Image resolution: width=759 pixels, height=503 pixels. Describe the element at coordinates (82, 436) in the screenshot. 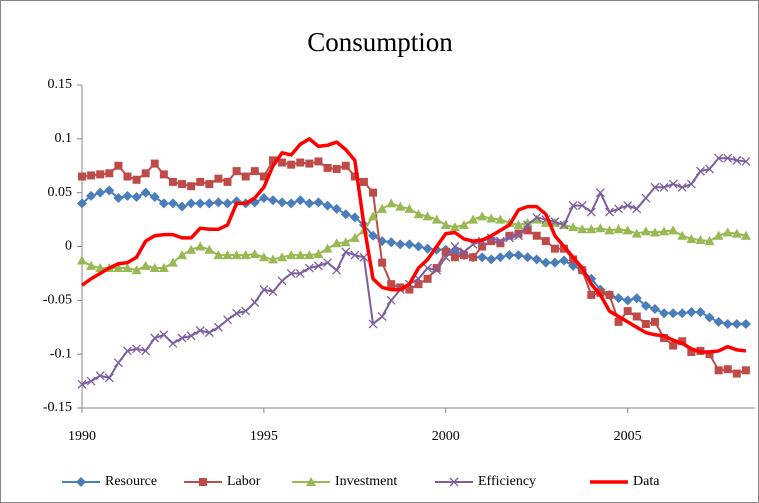

I see `x-tick-label: 1990` at that location.